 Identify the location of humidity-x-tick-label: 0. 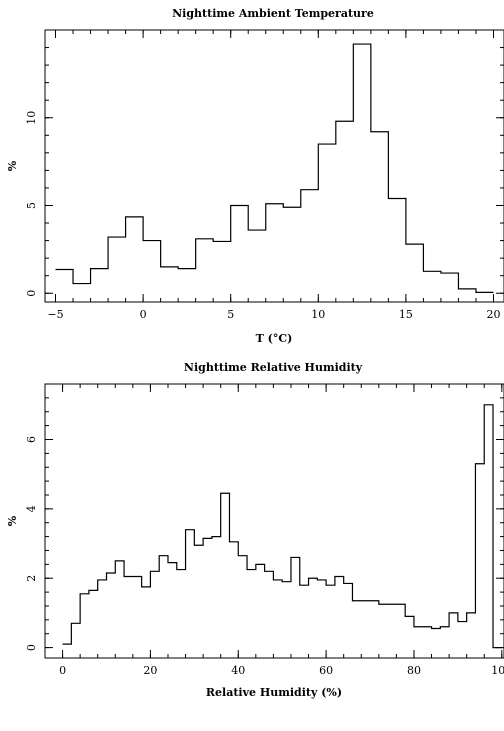
(62, 670).